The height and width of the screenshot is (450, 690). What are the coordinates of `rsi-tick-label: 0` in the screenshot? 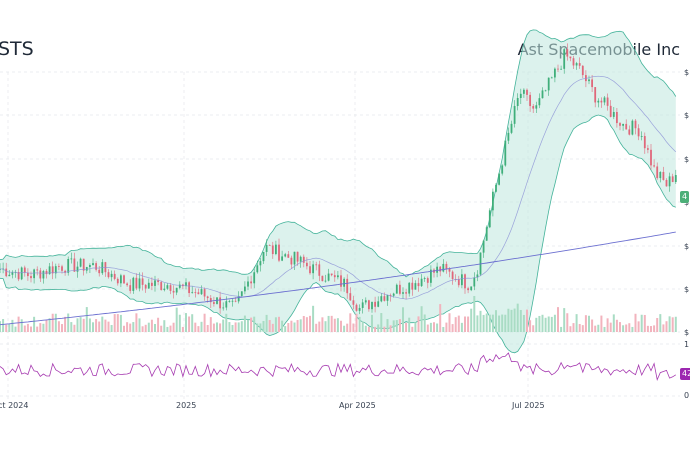 It's located at (687, 395).